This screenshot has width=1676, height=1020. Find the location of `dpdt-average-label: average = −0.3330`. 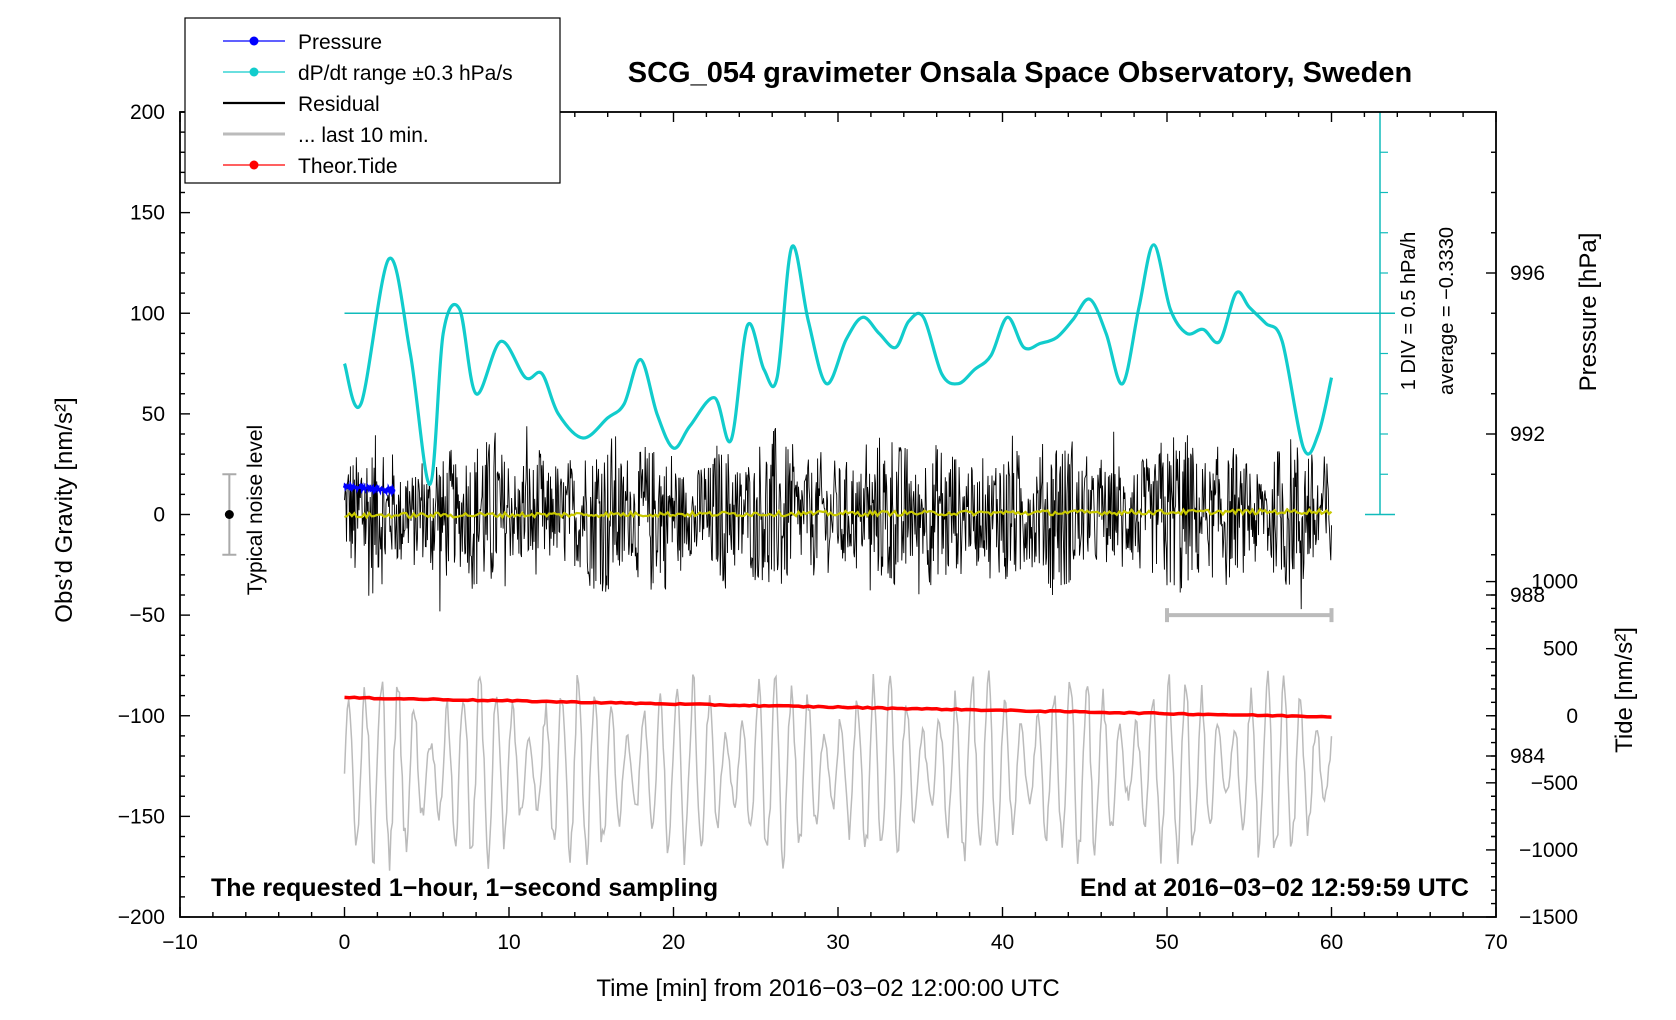

dpdt-average-label: average = −0.3330 is located at coordinates (1447, 311).